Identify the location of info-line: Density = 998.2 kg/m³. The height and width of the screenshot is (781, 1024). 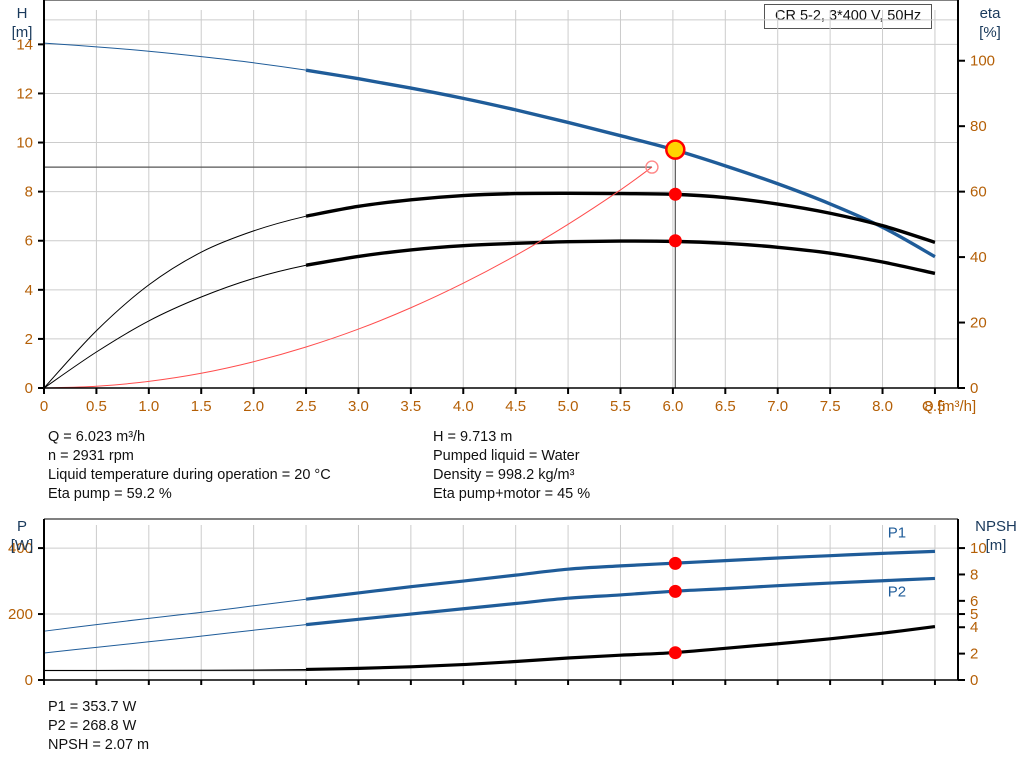
(504, 475).